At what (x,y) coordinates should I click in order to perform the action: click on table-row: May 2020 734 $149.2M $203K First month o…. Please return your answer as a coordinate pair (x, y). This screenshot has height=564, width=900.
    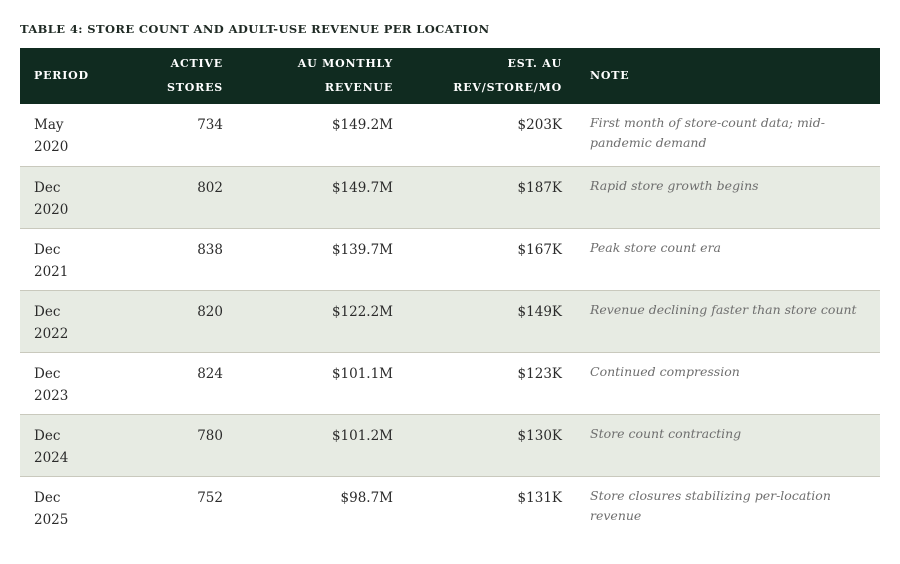
    Looking at the image, I should click on (450, 135).